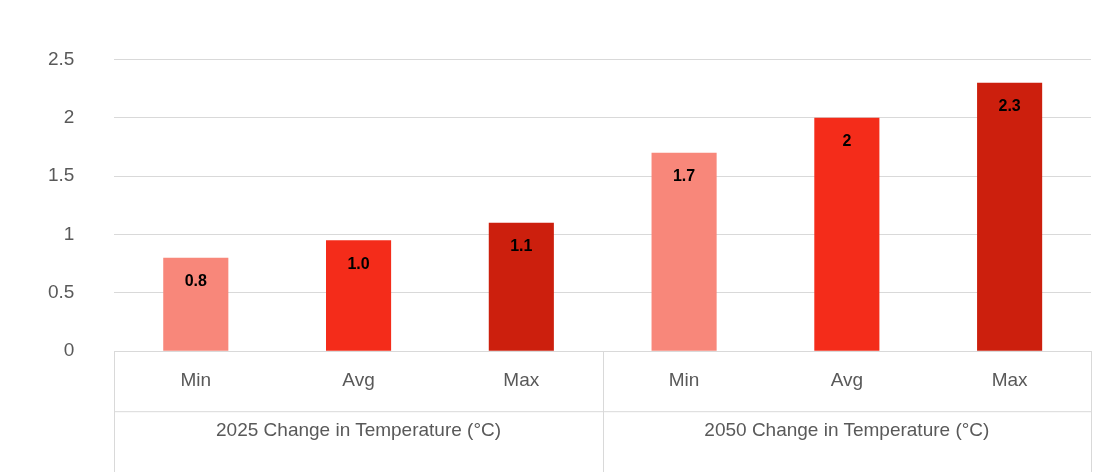 The image size is (1101, 472). Describe the element at coordinates (847, 141) in the screenshot. I see `data-label: 2` at that location.